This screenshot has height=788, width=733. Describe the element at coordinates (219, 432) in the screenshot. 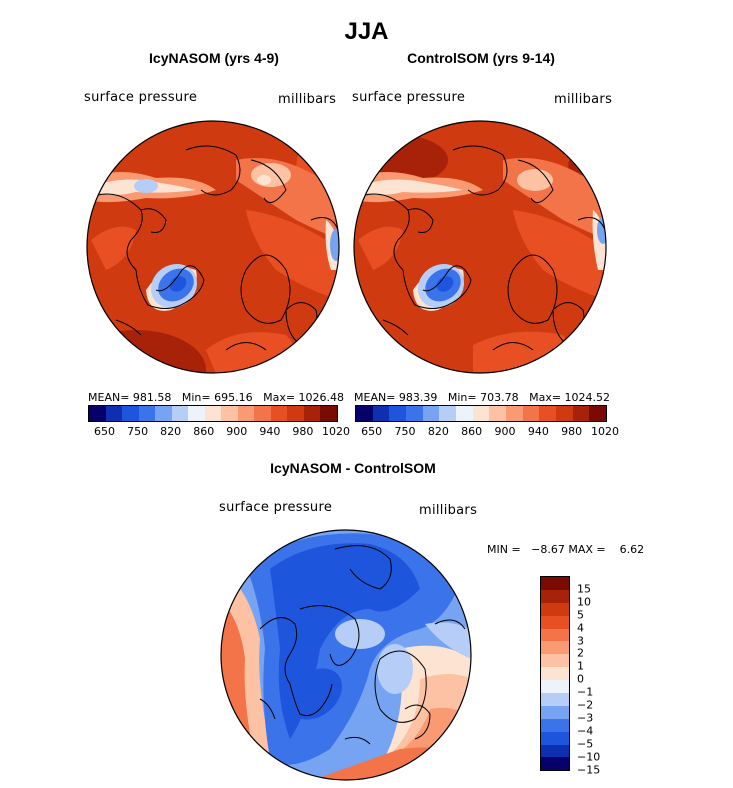

I see `left-colorbar-ticks: 650 750 820 860 900 940 980 1020` at that location.